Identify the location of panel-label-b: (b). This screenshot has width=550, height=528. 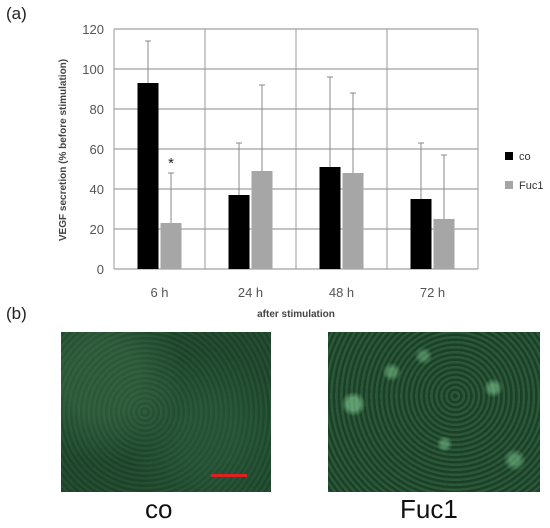
(16, 313).